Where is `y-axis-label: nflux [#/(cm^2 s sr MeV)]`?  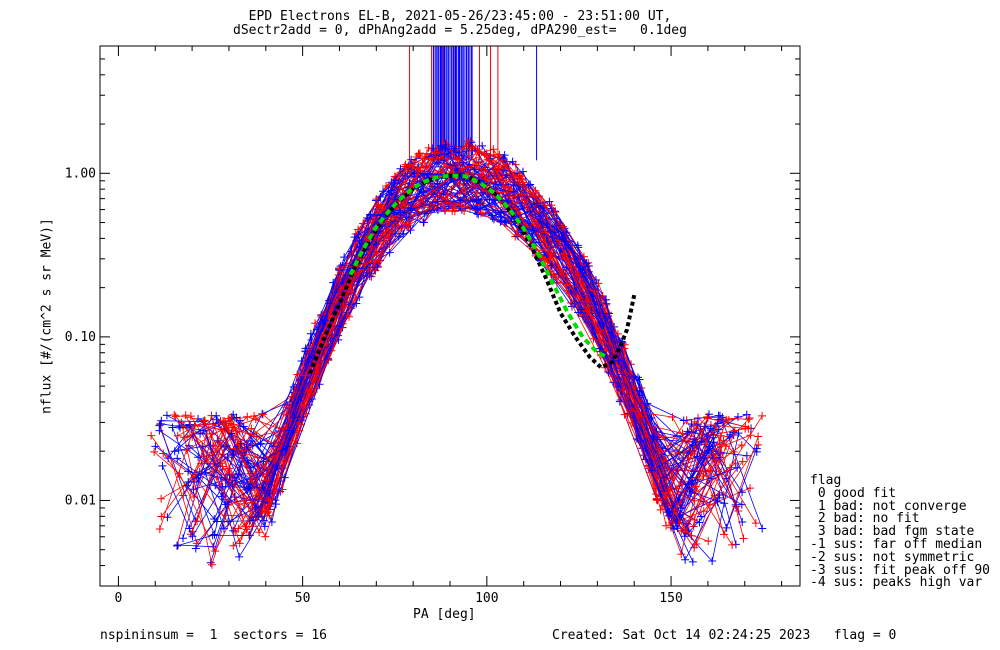 y-axis-label: nflux [#/(cm^2 s sr MeV)] is located at coordinates (47, 316).